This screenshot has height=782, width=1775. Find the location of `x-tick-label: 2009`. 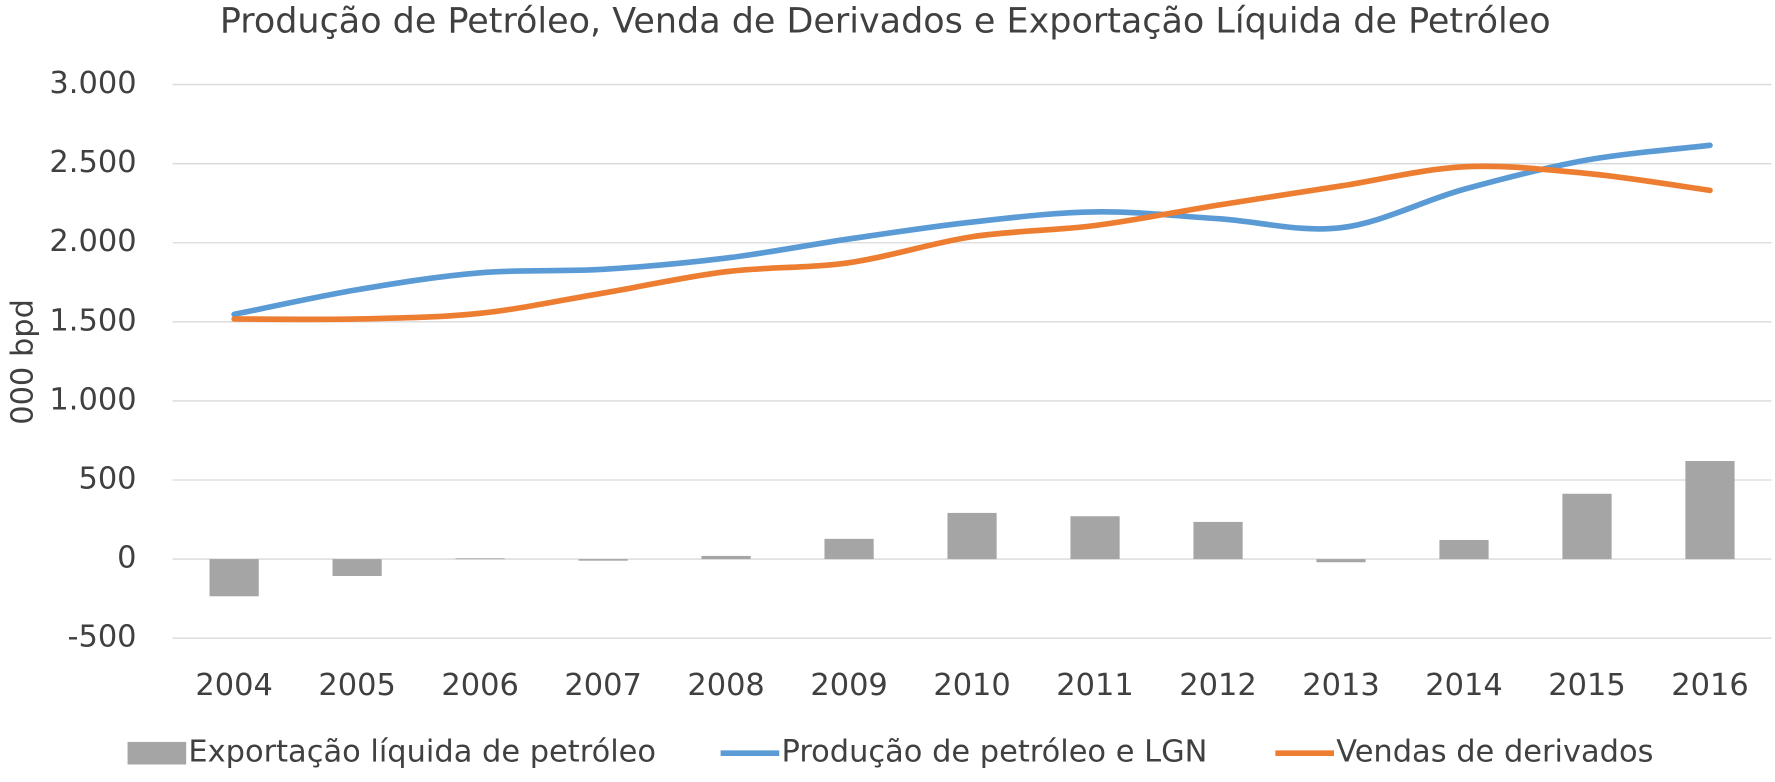

x-tick-label: 2009 is located at coordinates (848, 685).